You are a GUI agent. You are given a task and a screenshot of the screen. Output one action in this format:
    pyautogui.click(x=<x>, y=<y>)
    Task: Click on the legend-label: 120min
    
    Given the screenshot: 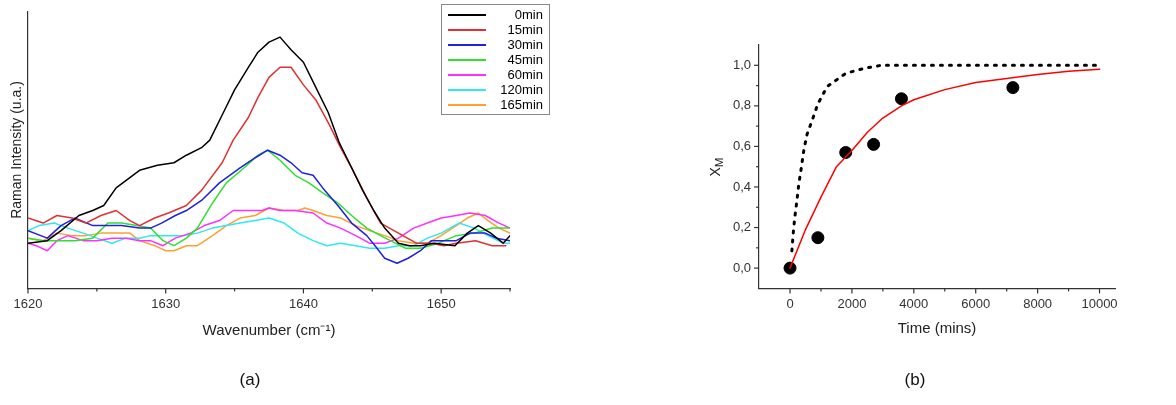 What is the action you would take?
    pyautogui.click(x=521, y=89)
    